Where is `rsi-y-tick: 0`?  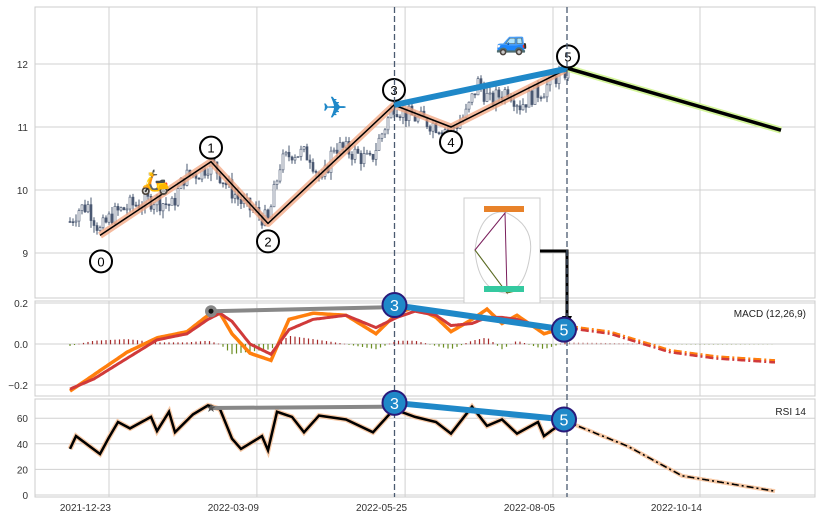
rsi-y-tick: 0 is located at coordinates (25, 496).